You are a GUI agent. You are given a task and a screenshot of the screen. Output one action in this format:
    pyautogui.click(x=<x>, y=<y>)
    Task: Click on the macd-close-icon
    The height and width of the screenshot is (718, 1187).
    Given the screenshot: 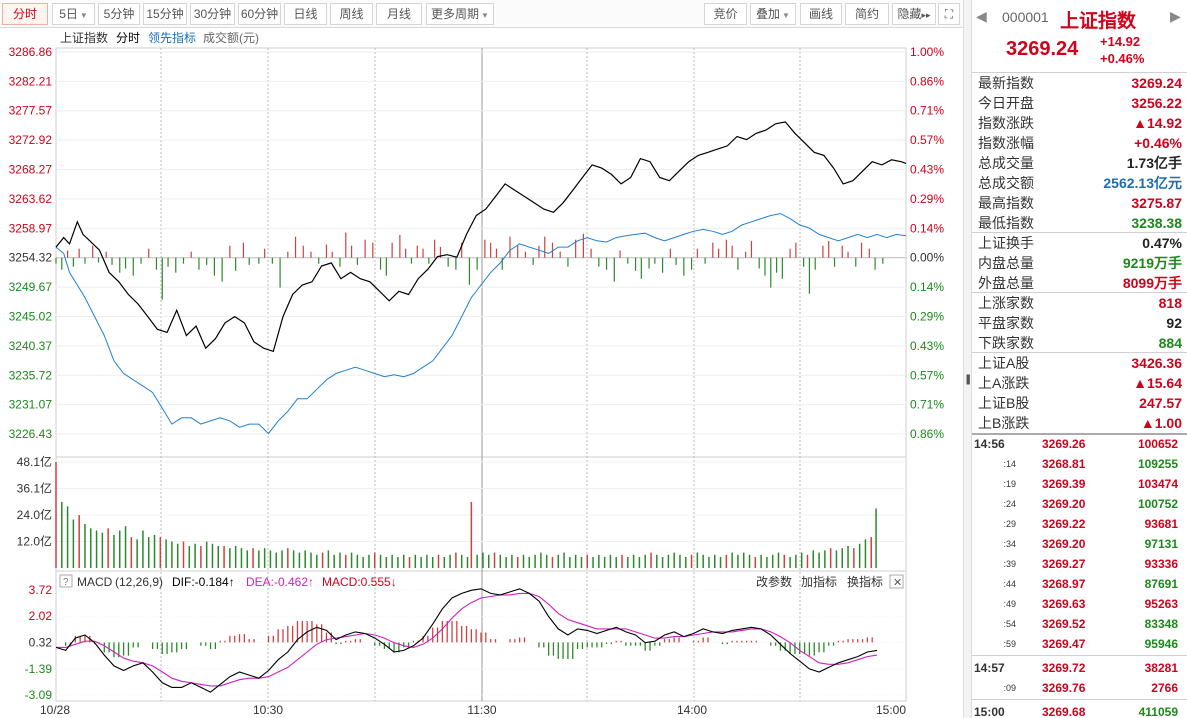 What is the action you would take?
    pyautogui.click(x=896, y=581)
    